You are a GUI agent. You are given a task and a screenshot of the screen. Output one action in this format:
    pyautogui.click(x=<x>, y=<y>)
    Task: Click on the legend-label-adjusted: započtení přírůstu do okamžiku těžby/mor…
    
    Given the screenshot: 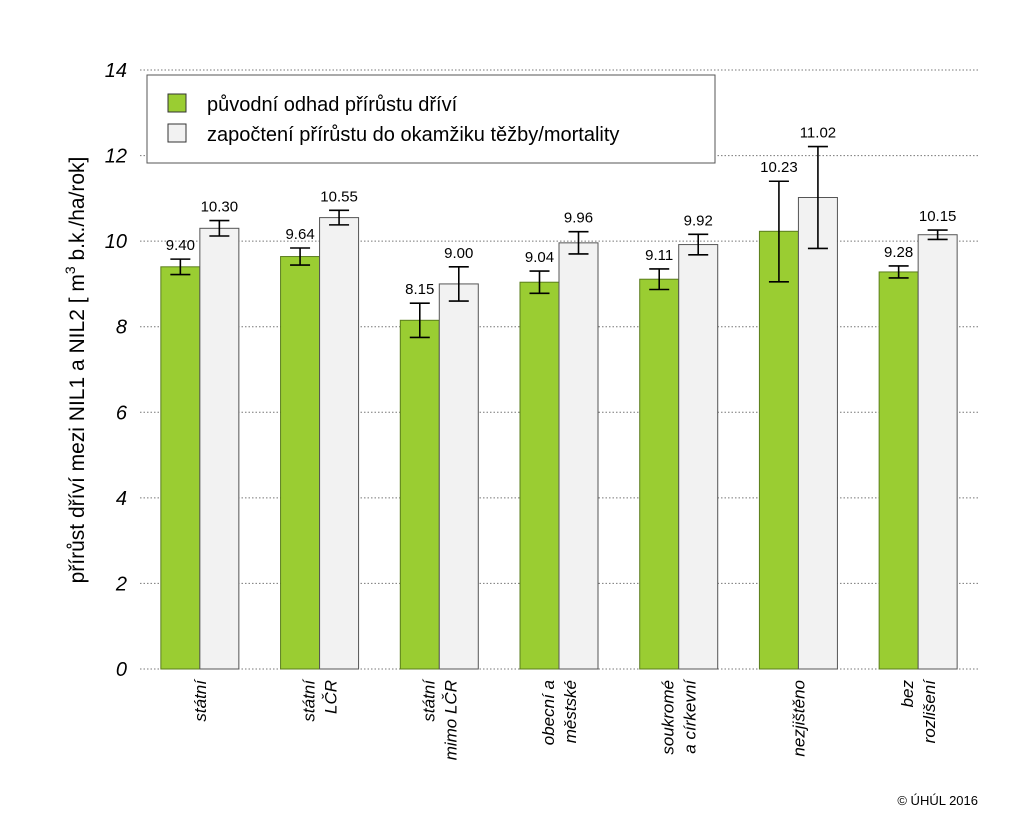 What is the action you would take?
    pyautogui.click(x=413, y=135)
    